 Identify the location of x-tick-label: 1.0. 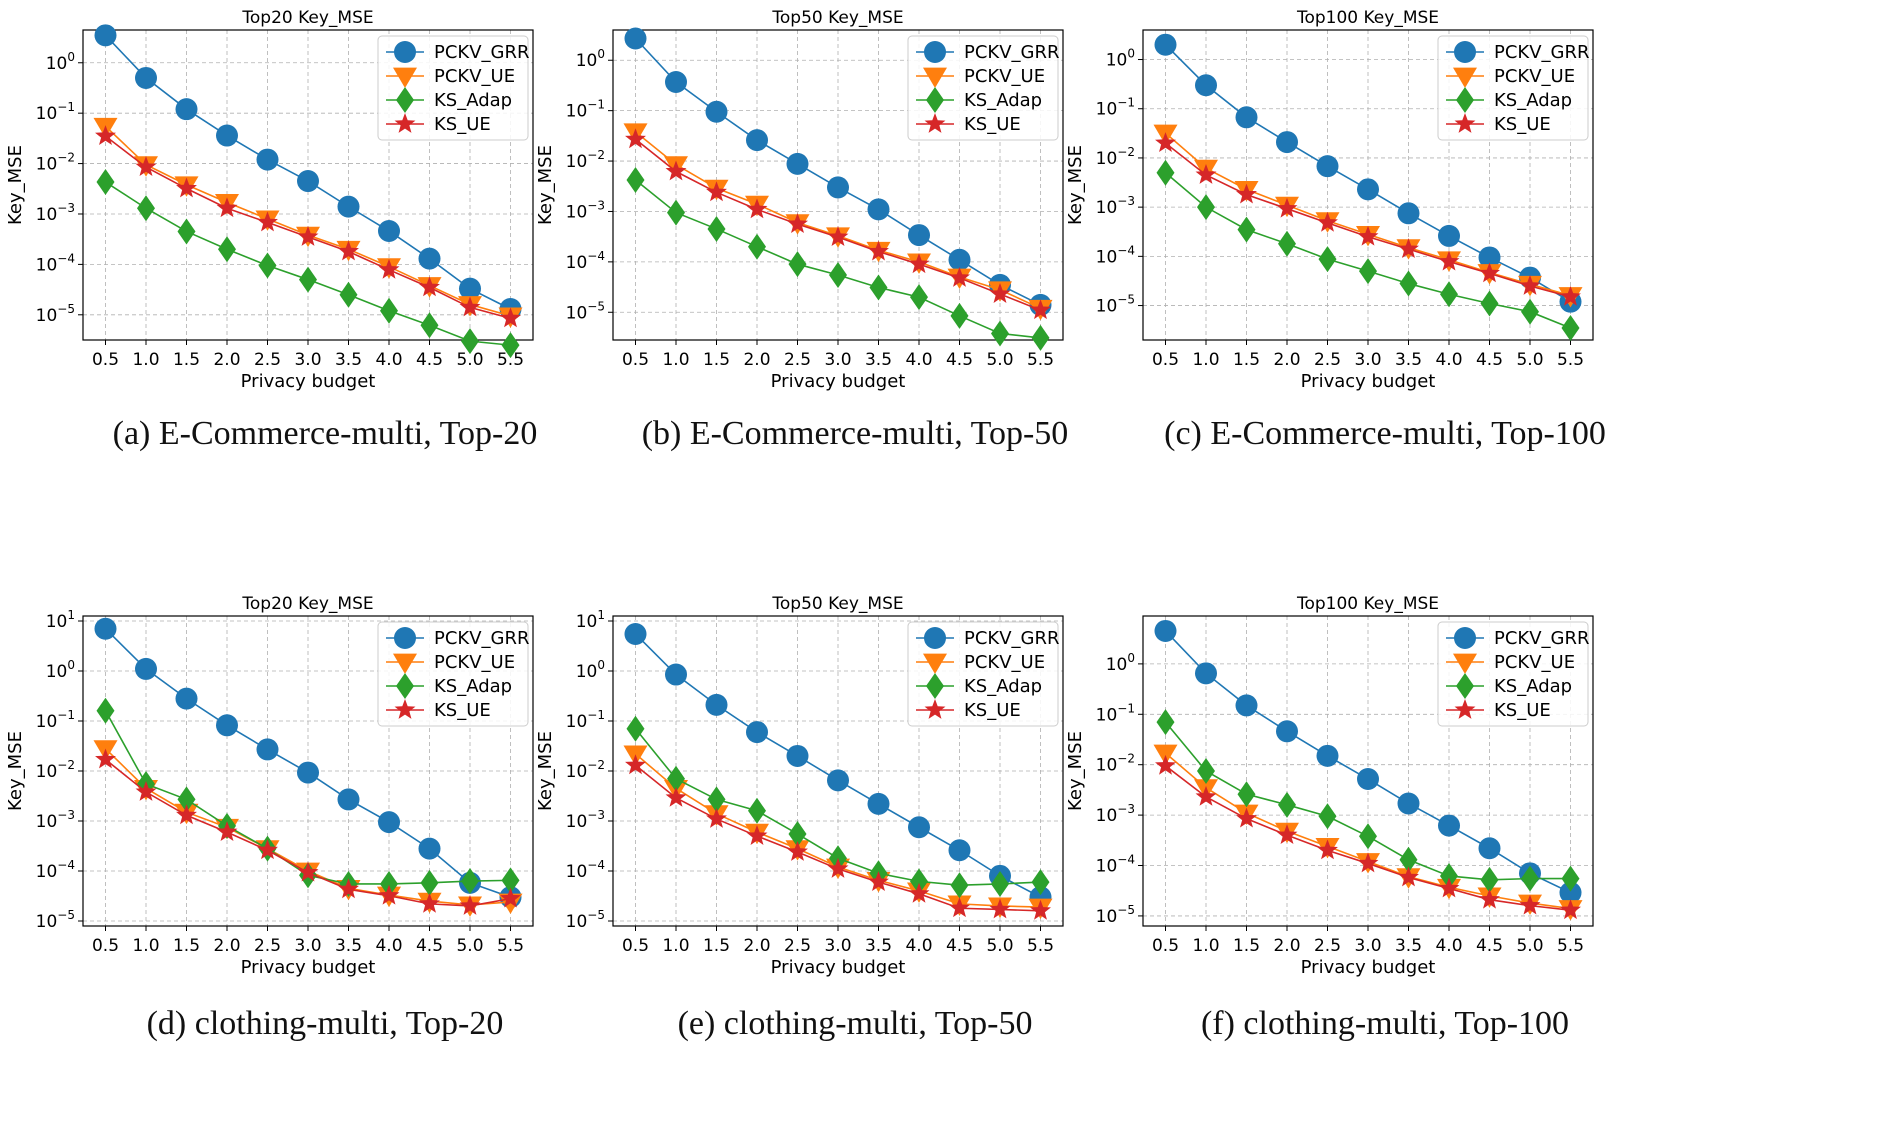
(1205, 946).